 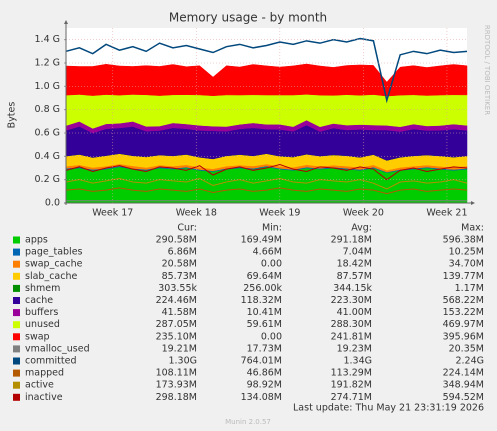 I want to click on legend-value: 41.58M, so click(x=179, y=312).